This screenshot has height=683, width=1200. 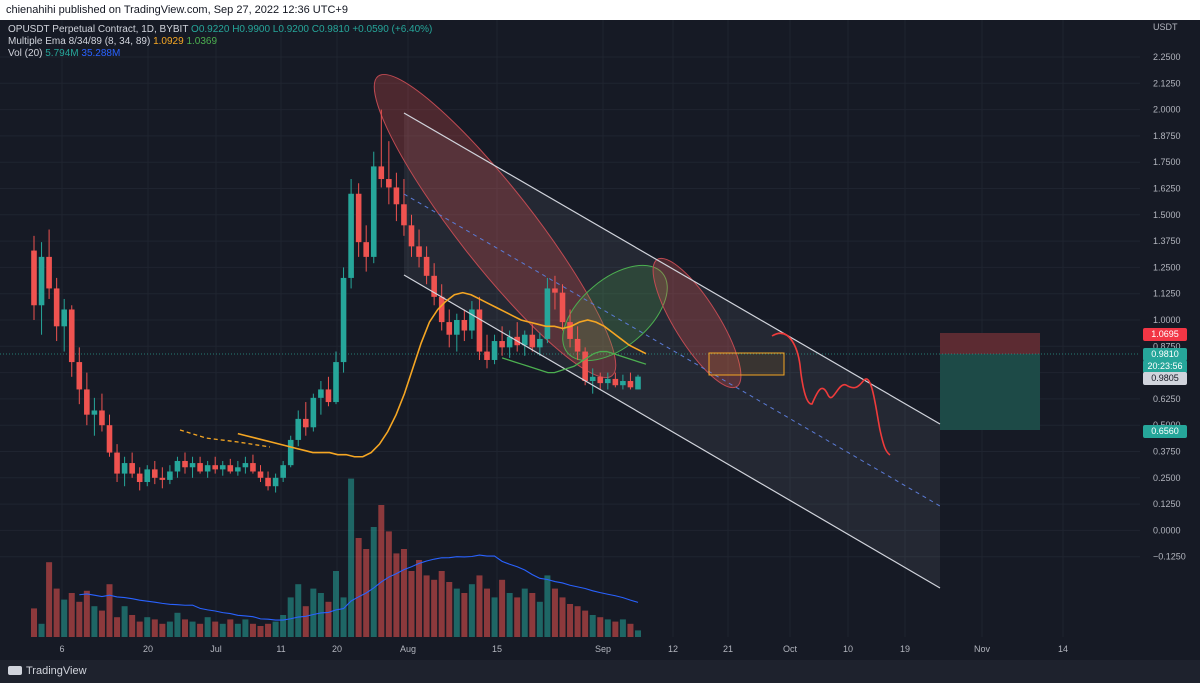 What do you see at coordinates (831, 394) in the screenshot?
I see `projection-path` at bounding box center [831, 394].